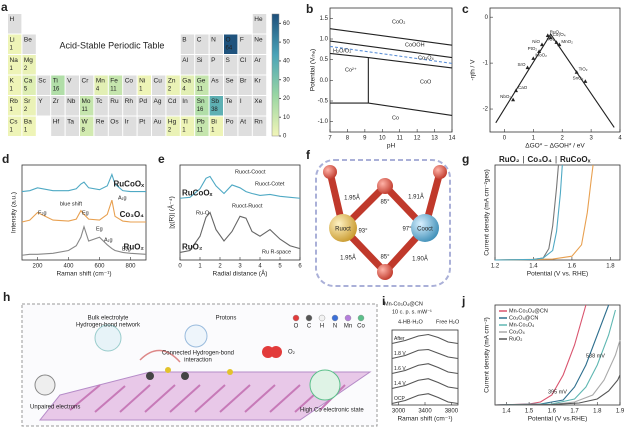 The width and height of the screenshot is (627, 431). What do you see at coordinates (213, 131) in the screenshot?
I see `element-count: 1` at bounding box center [213, 131].